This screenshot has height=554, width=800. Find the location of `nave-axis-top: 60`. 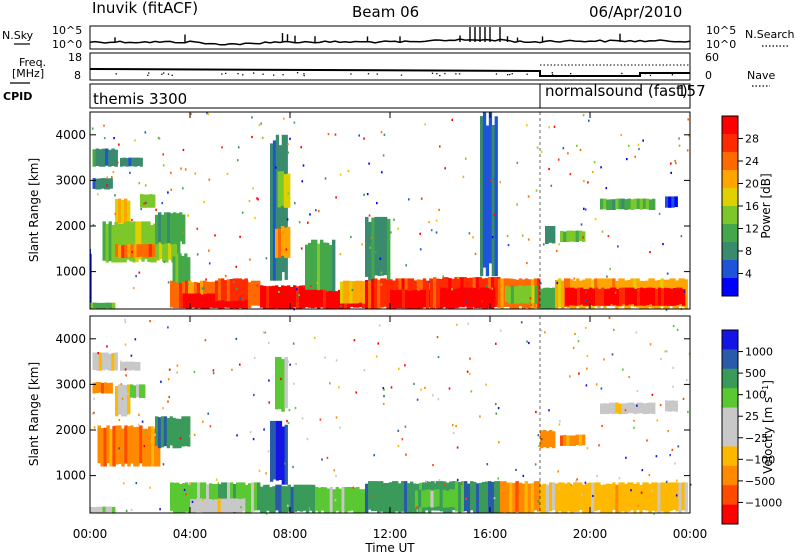

nave-axis-top: 60 is located at coordinates (712, 57).